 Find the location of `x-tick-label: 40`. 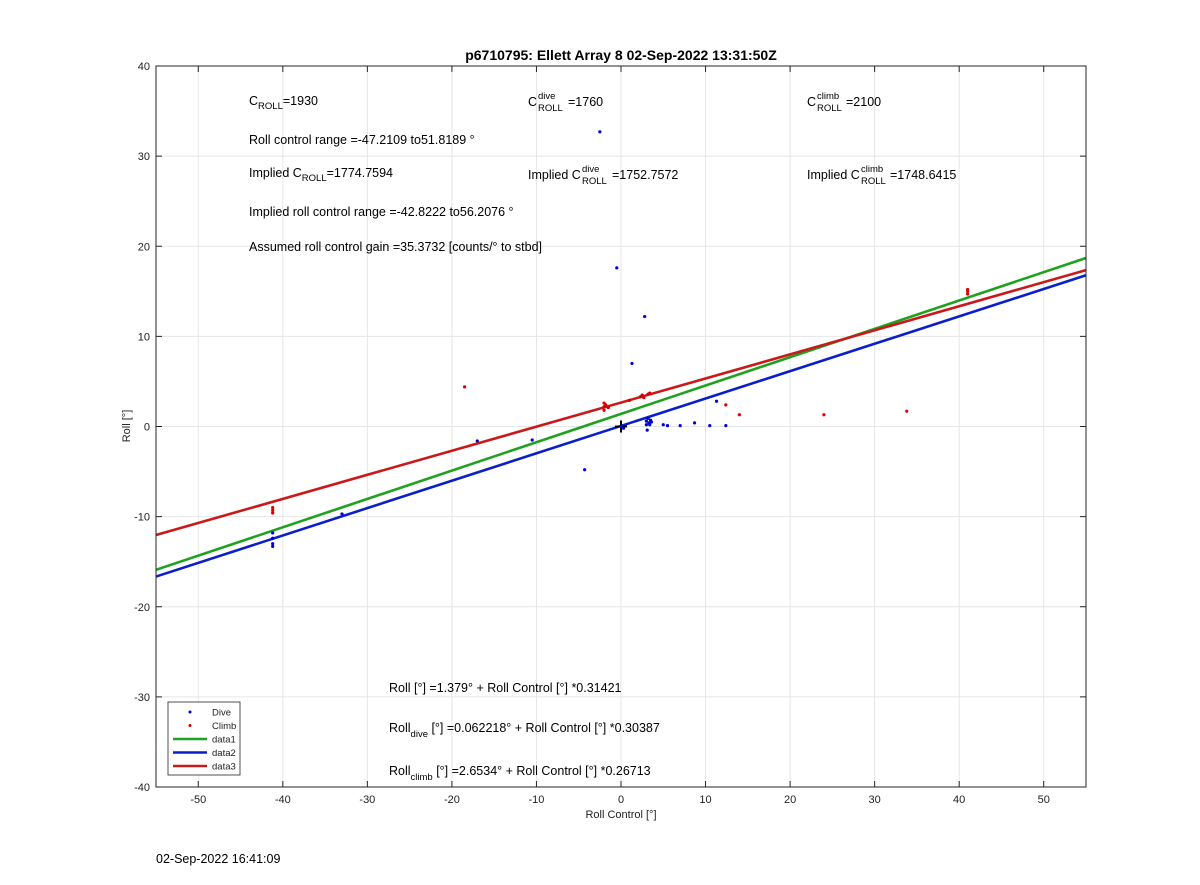

x-tick-label: 40 is located at coordinates (959, 800).